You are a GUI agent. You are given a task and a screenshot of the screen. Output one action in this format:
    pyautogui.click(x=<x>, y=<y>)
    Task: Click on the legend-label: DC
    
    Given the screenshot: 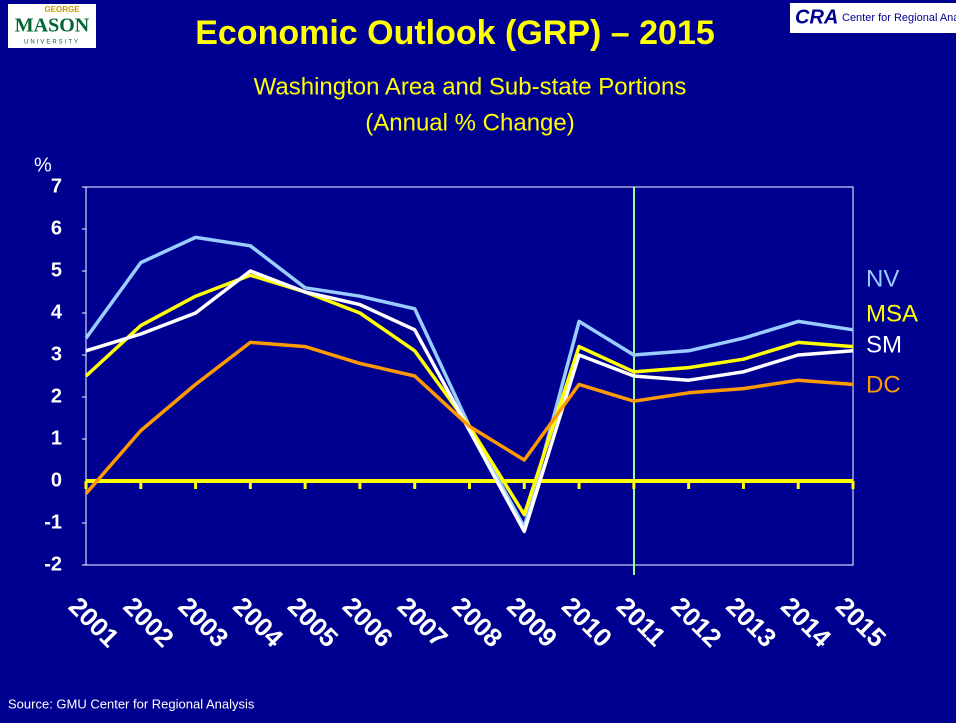 What is the action you would take?
    pyautogui.click(x=883, y=384)
    